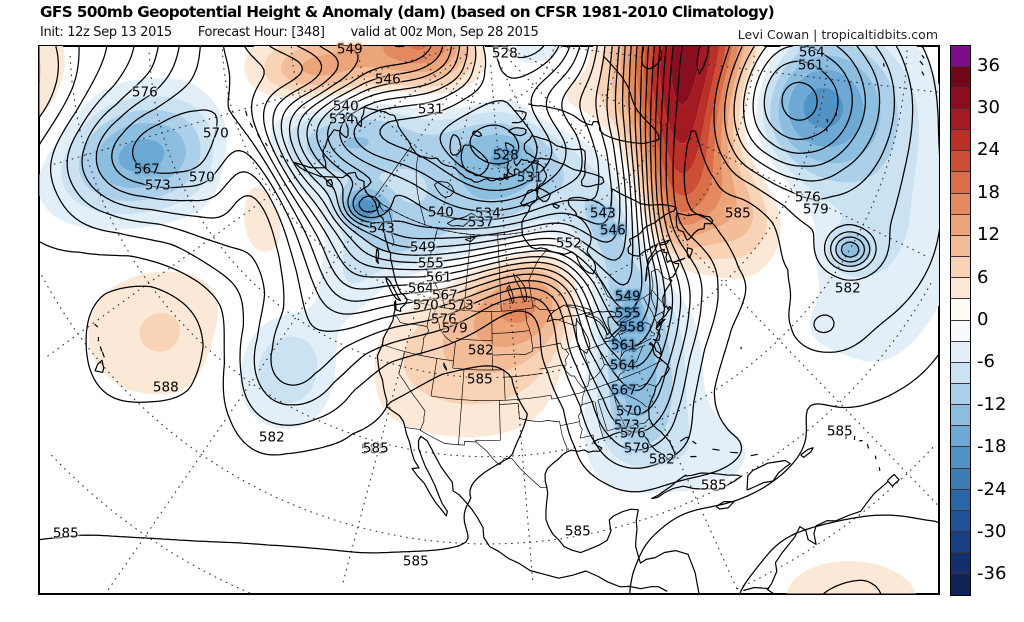 The image size is (1024, 622). I want to click on colorbar-tick-label: 6, so click(983, 277).